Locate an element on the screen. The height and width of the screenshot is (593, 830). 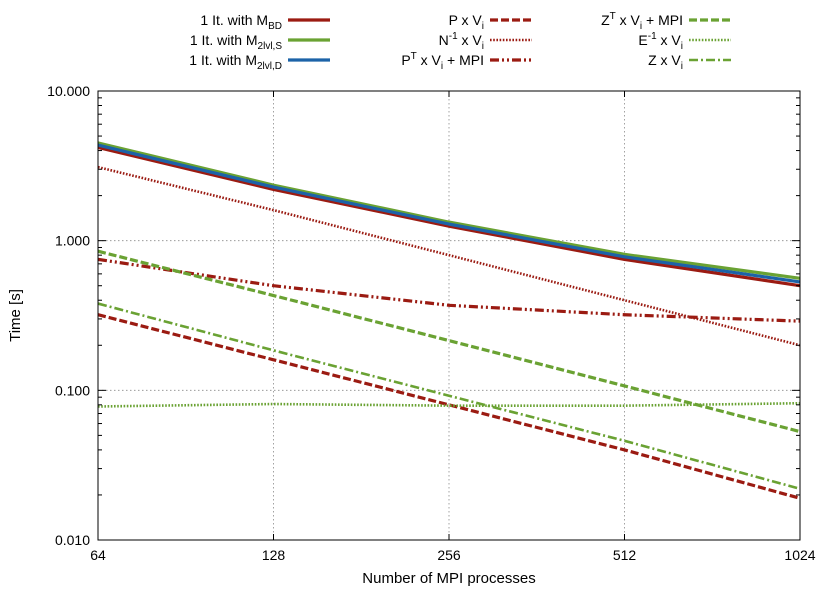
legend-label: P x Vi is located at coordinates (466, 22).